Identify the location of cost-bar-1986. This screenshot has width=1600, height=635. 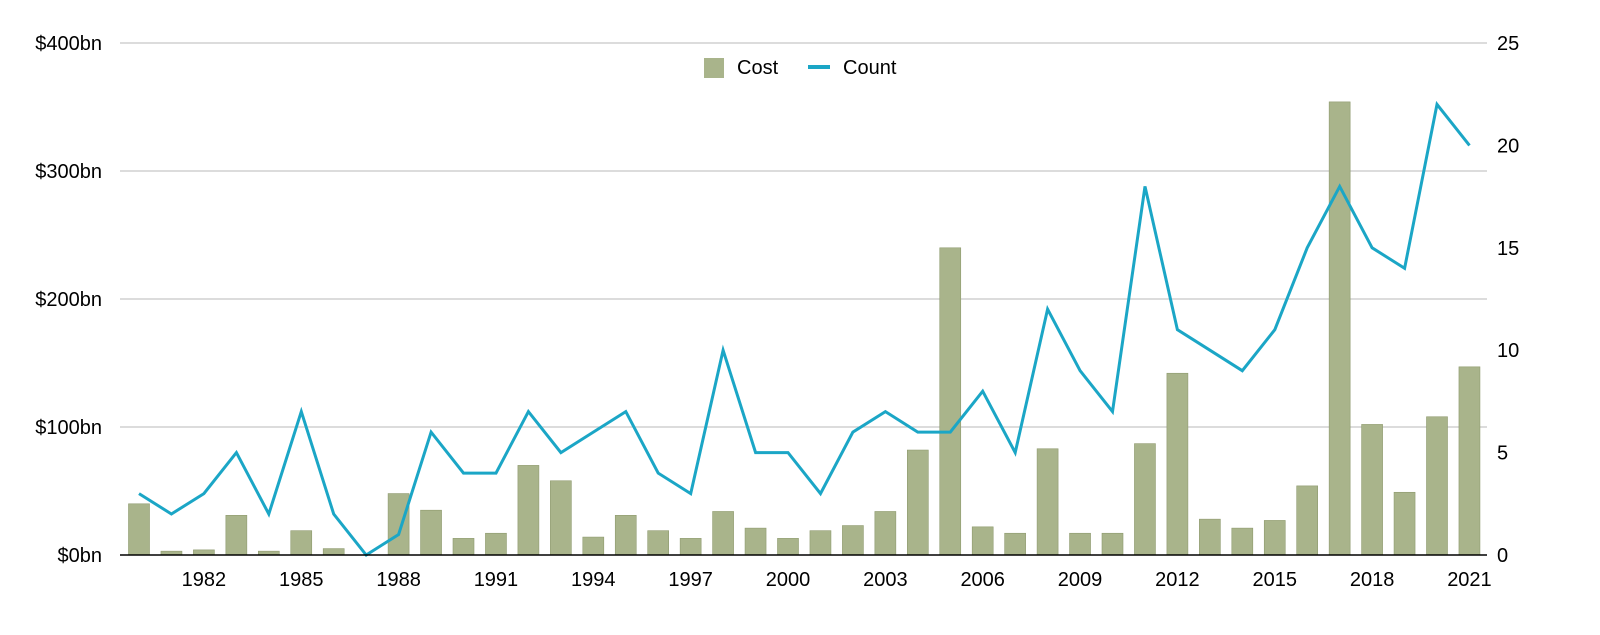
(333, 552).